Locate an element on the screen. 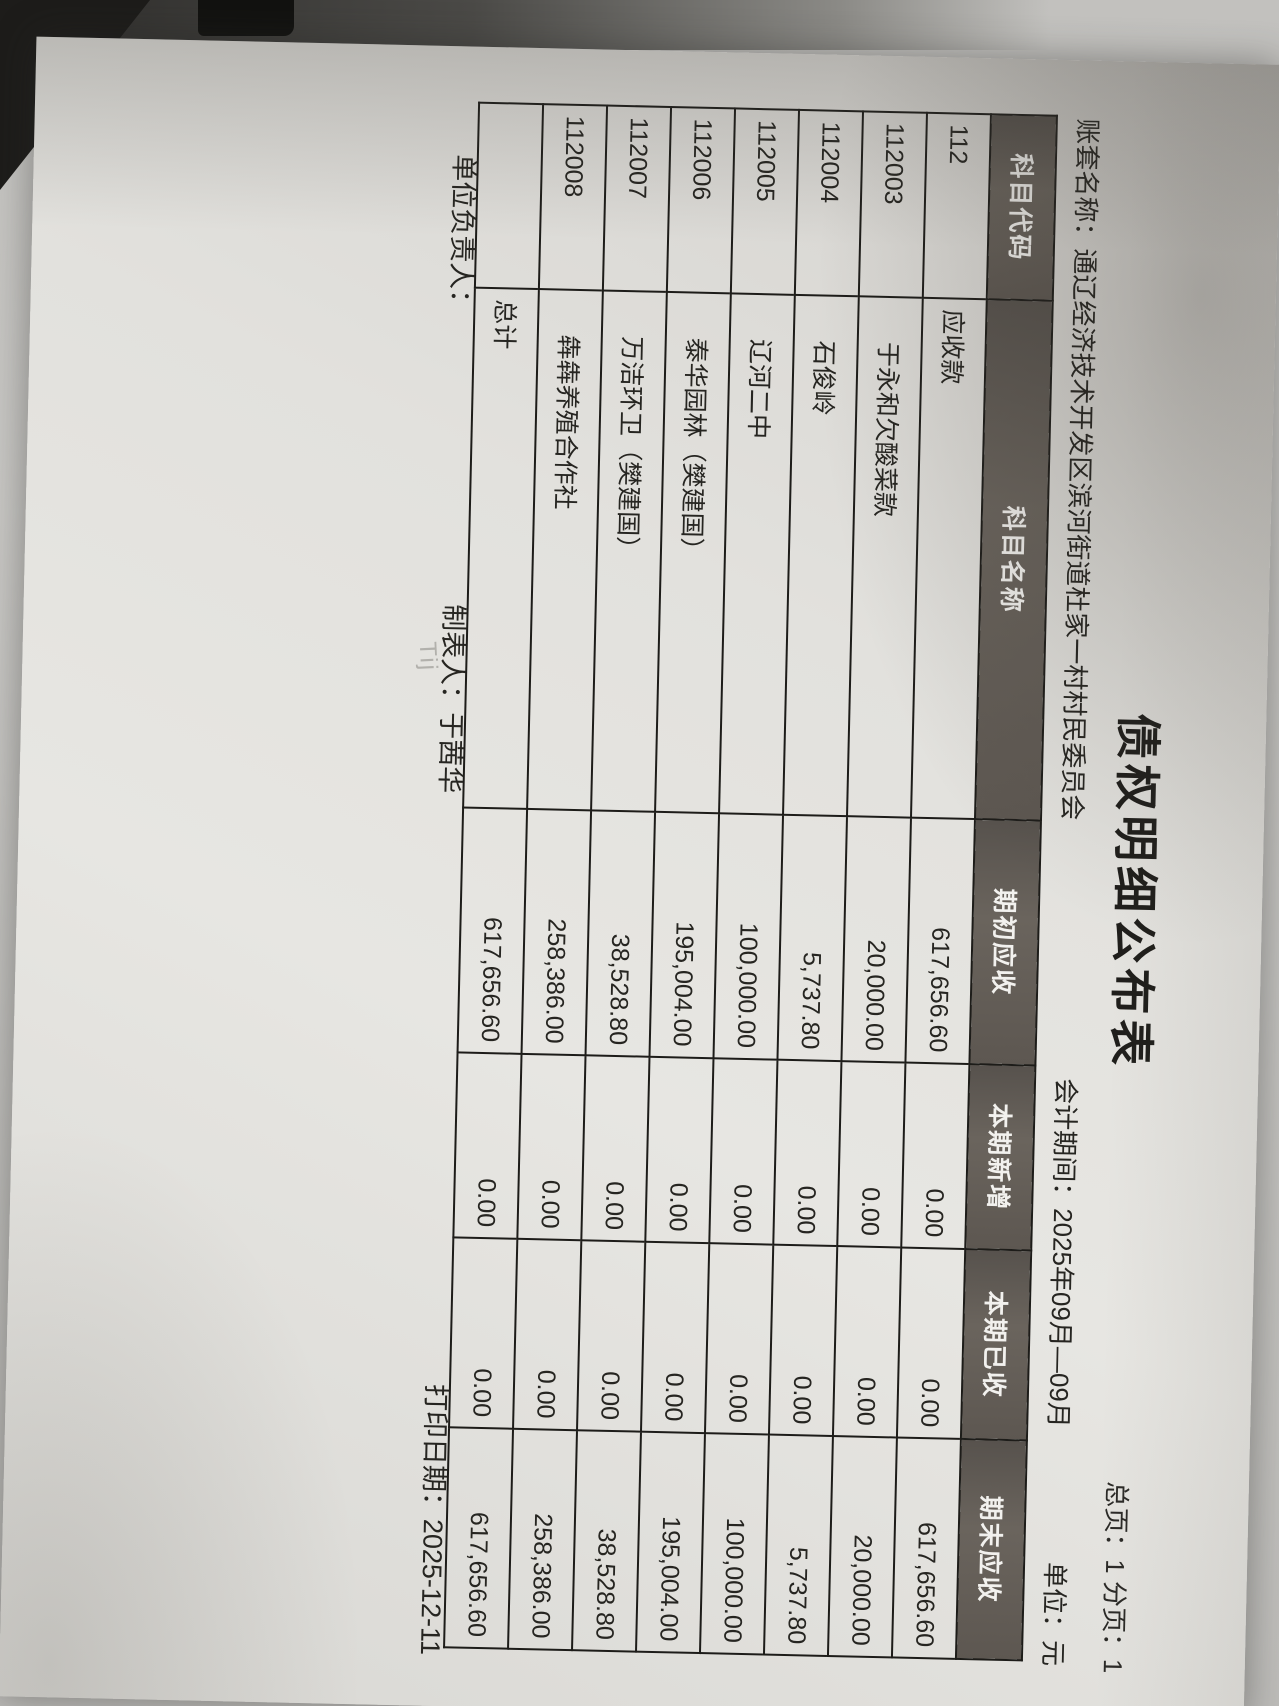 This screenshot has width=1279, height=1706. account-code: 112007 is located at coordinates (636, 198).